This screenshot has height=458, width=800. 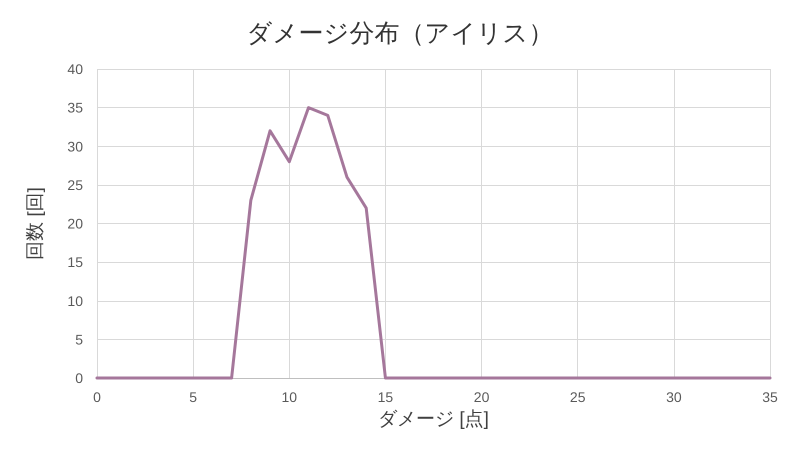 What do you see at coordinates (79, 378) in the screenshot?
I see `y-tick-label: 0` at bounding box center [79, 378].